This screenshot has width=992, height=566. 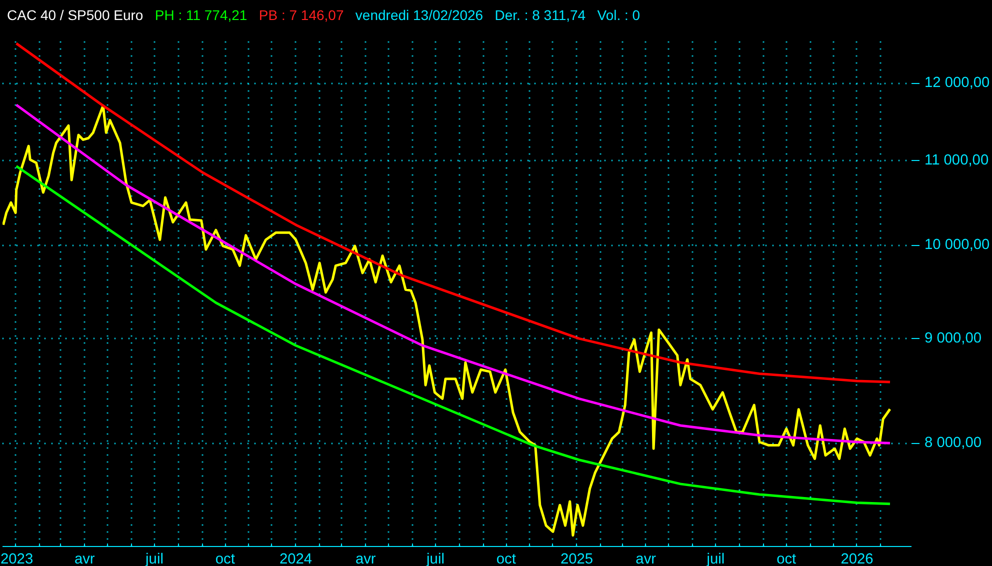 I want to click on text: vendredi 13/02/2026, so click(x=419, y=15).